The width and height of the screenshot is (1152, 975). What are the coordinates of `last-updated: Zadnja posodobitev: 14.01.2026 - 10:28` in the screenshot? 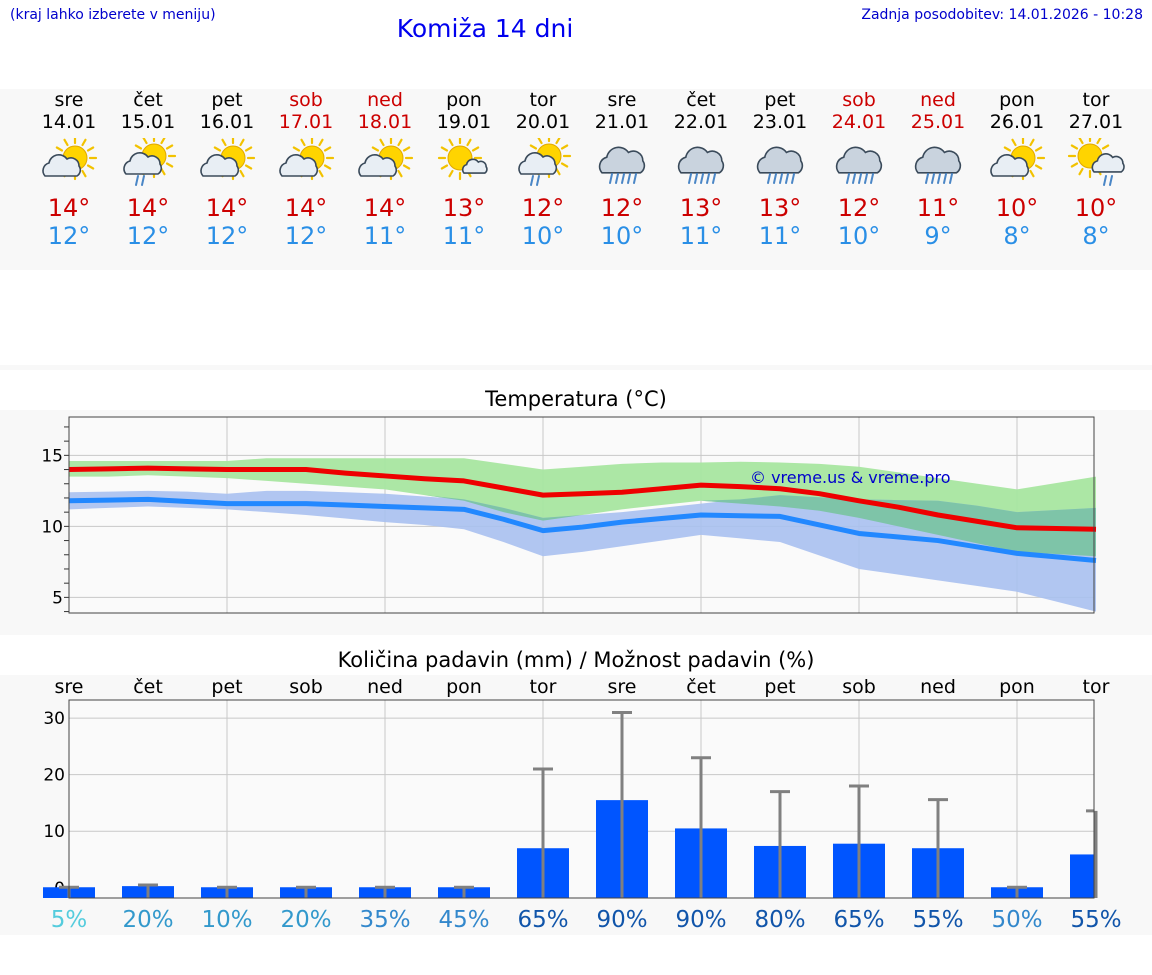 It's located at (1002, 15).